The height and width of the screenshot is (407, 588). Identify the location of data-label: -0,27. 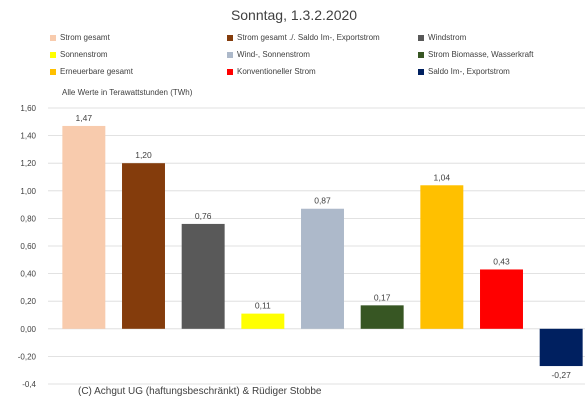
(561, 375).